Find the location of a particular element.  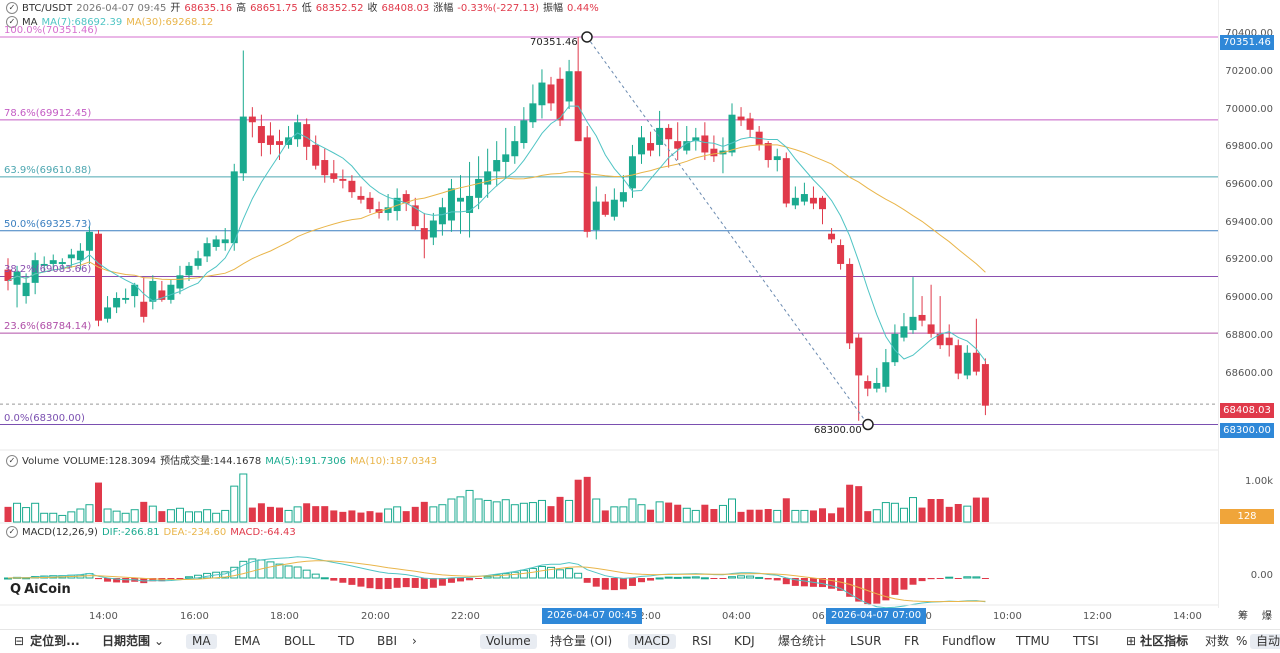

indicator-tab-oi: 持仓量 (OI) is located at coordinates (581, 641).